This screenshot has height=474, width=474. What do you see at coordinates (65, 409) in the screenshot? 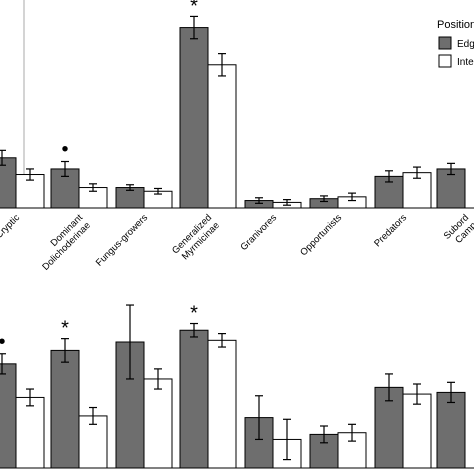
I see `bar-edg-dominant-dolichoderinae` at bounding box center [65, 409].